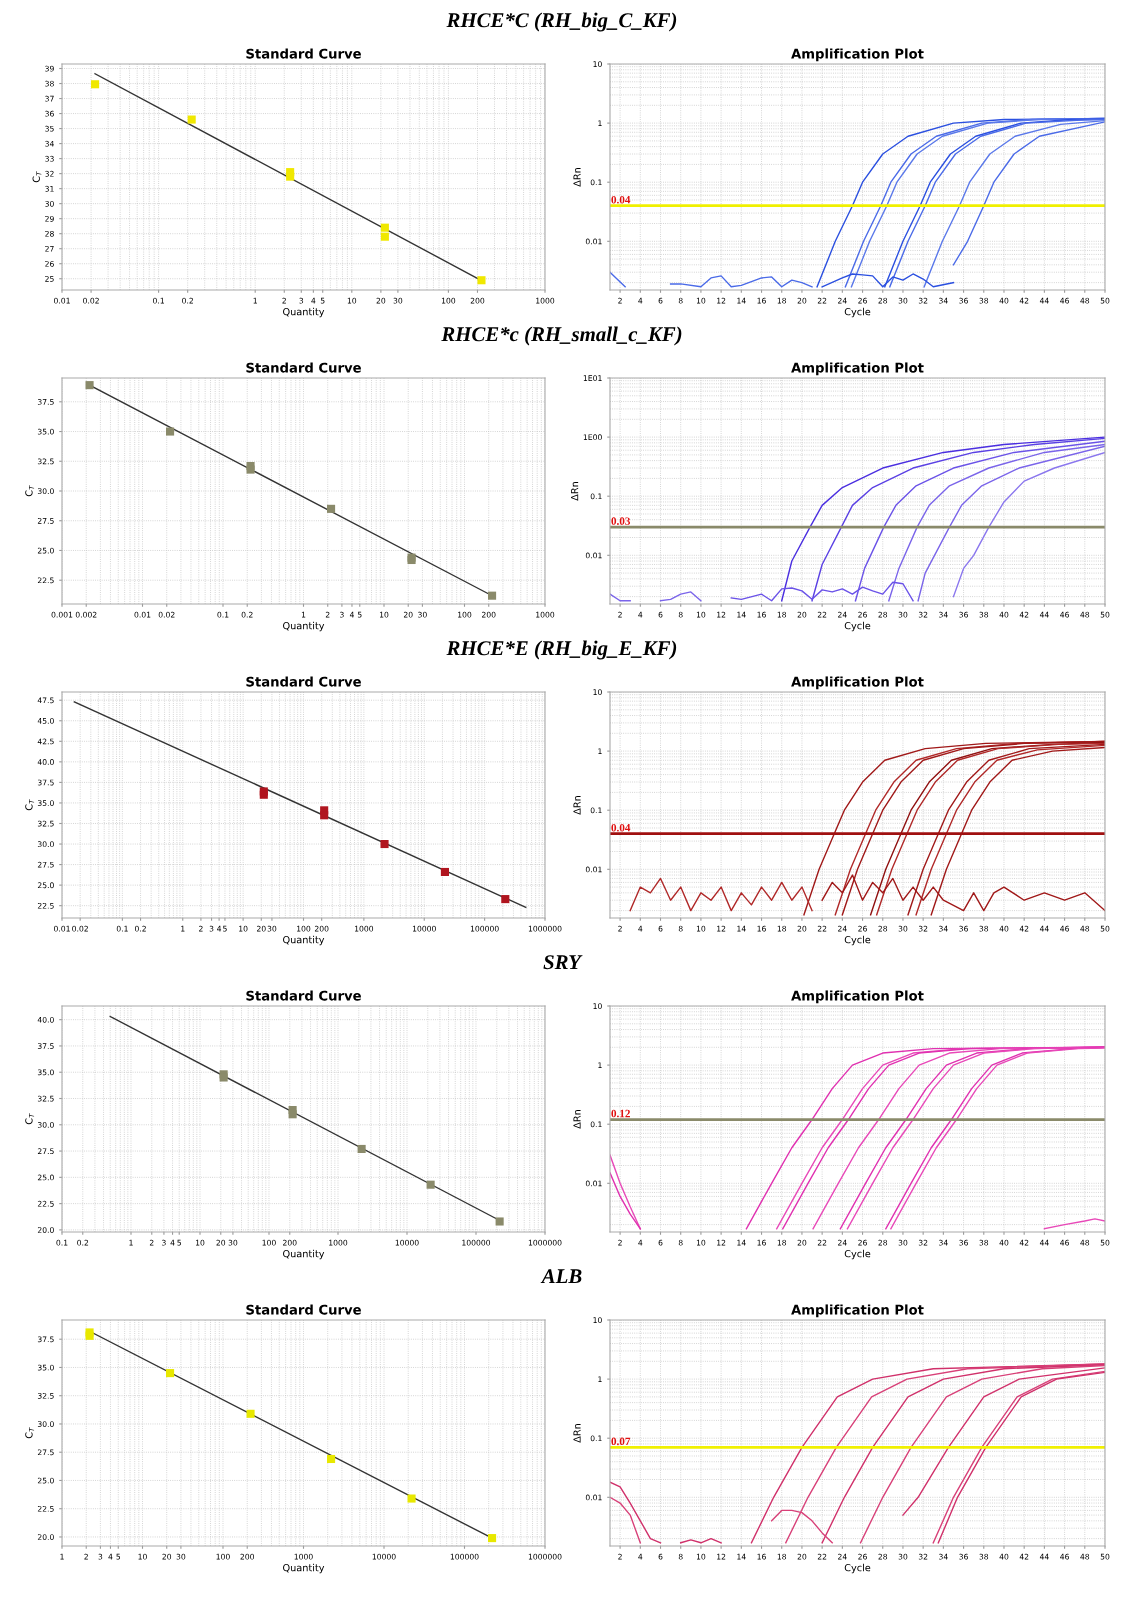 The width and height of the screenshot is (1124, 1597). I want to click on text: RHCE*C (RH_big_C_KF), so click(561, 22).